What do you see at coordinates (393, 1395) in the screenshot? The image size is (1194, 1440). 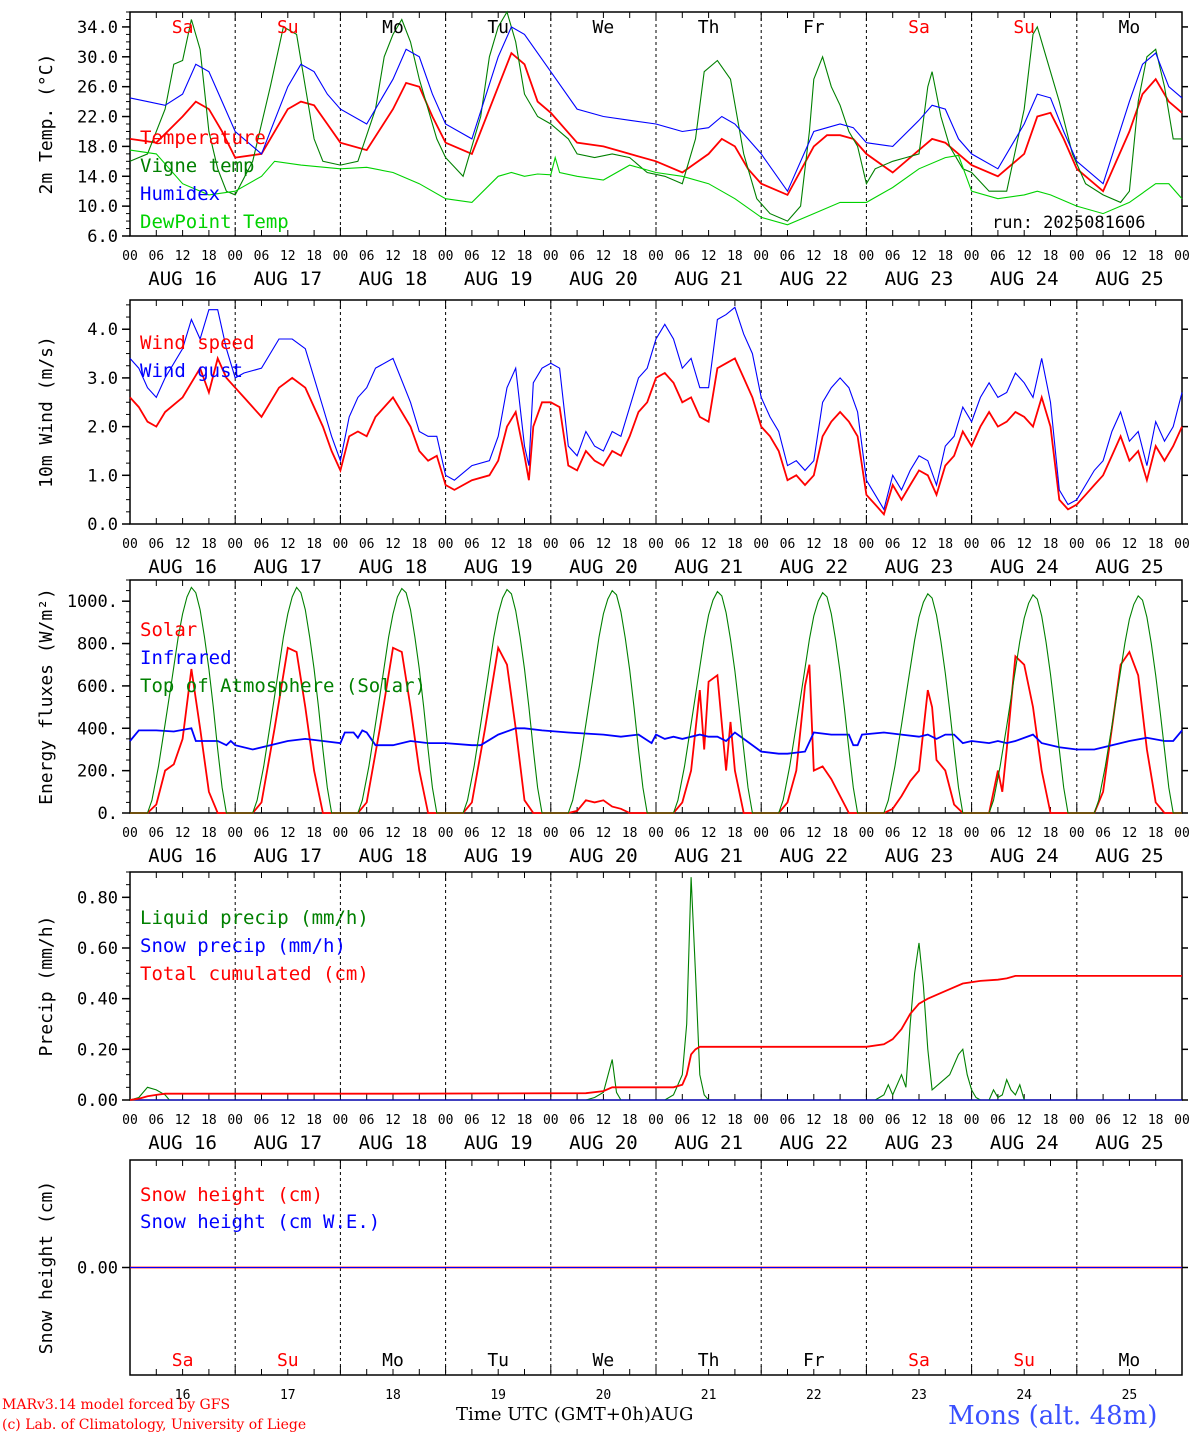 I see `day-number: 18` at bounding box center [393, 1395].